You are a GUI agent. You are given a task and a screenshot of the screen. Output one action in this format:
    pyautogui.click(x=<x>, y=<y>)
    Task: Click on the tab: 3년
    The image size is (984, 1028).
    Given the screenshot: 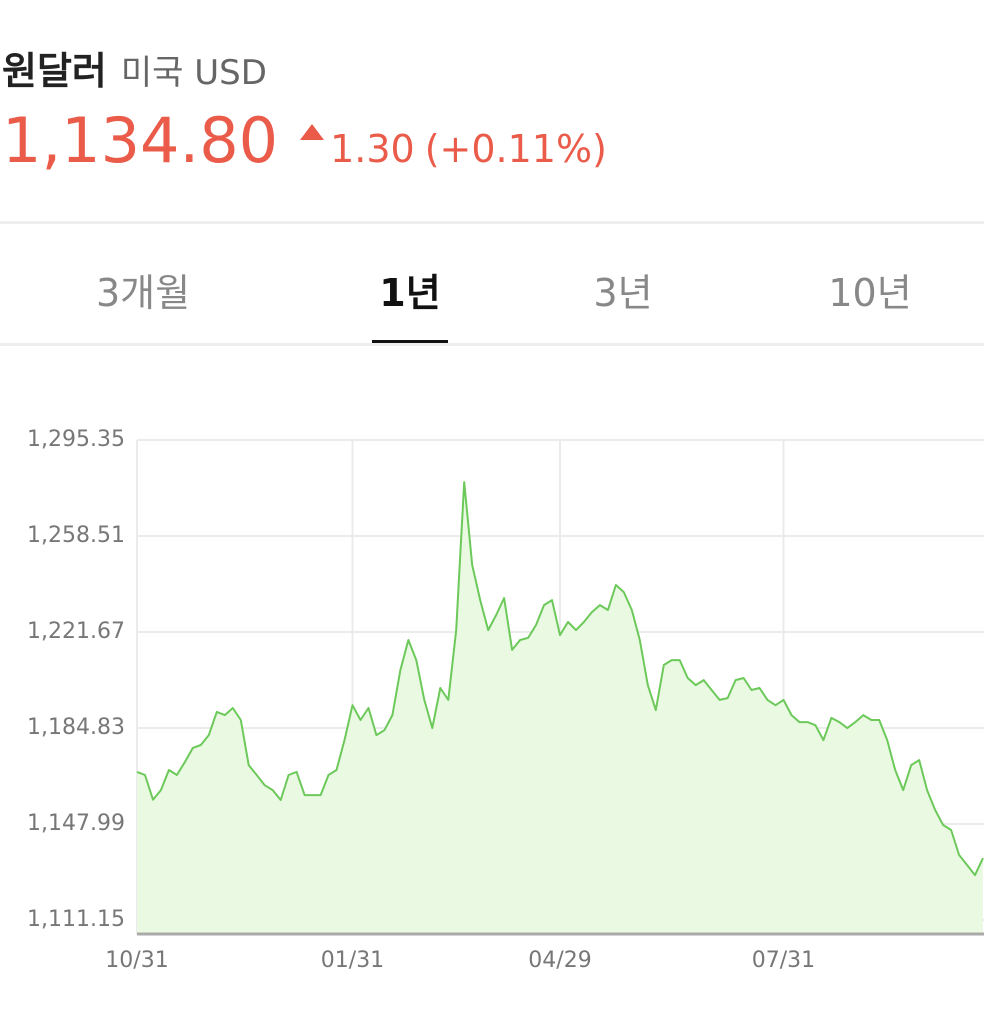 What is the action you would take?
    pyautogui.click(x=623, y=293)
    